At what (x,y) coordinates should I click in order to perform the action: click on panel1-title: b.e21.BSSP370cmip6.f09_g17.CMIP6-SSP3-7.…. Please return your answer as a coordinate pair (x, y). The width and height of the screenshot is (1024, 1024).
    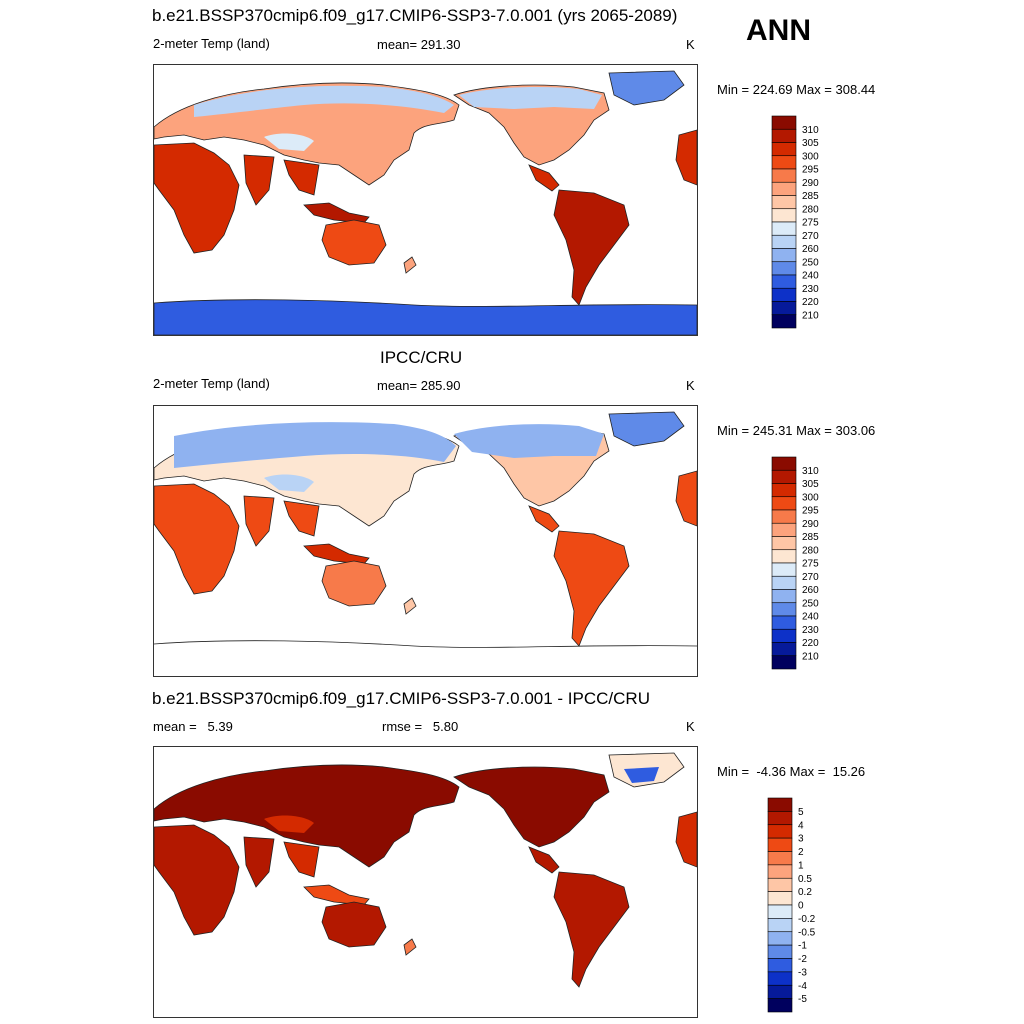
    Looking at the image, I should click on (415, 15).